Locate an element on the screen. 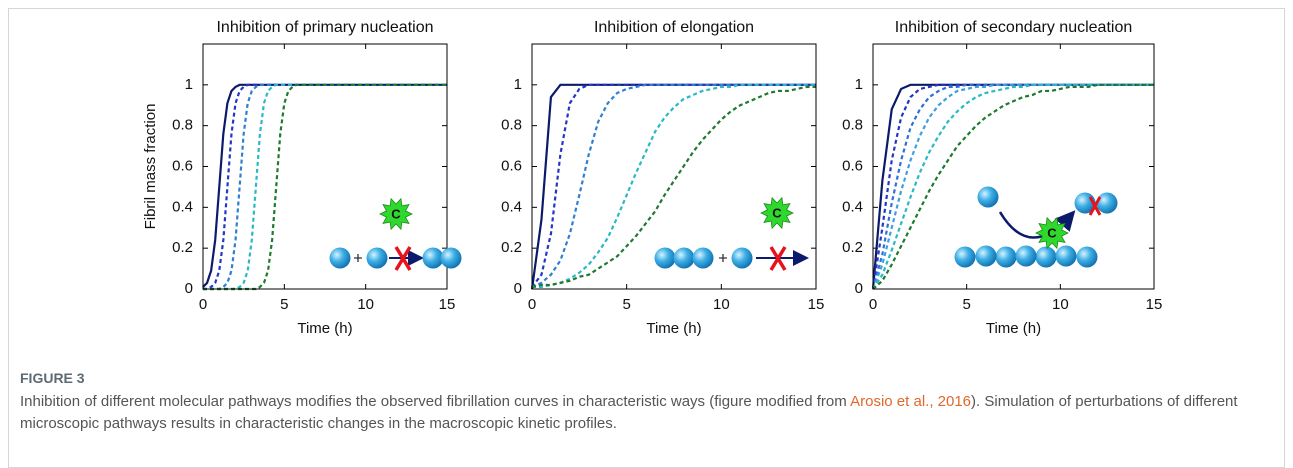 Image resolution: width=1293 pixels, height=468 pixels. chart-title: Inhibition of primary nucleation is located at coordinates (324, 27).